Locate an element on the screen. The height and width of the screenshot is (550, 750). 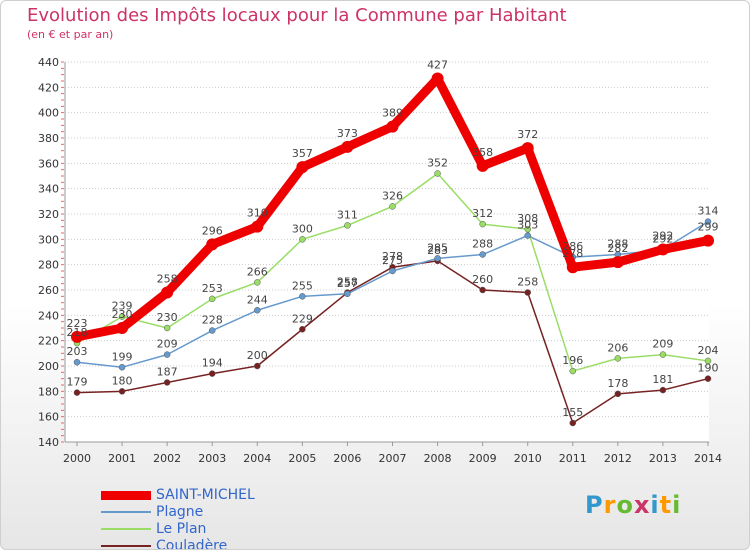
data-label: 255 is located at coordinates (302, 285).